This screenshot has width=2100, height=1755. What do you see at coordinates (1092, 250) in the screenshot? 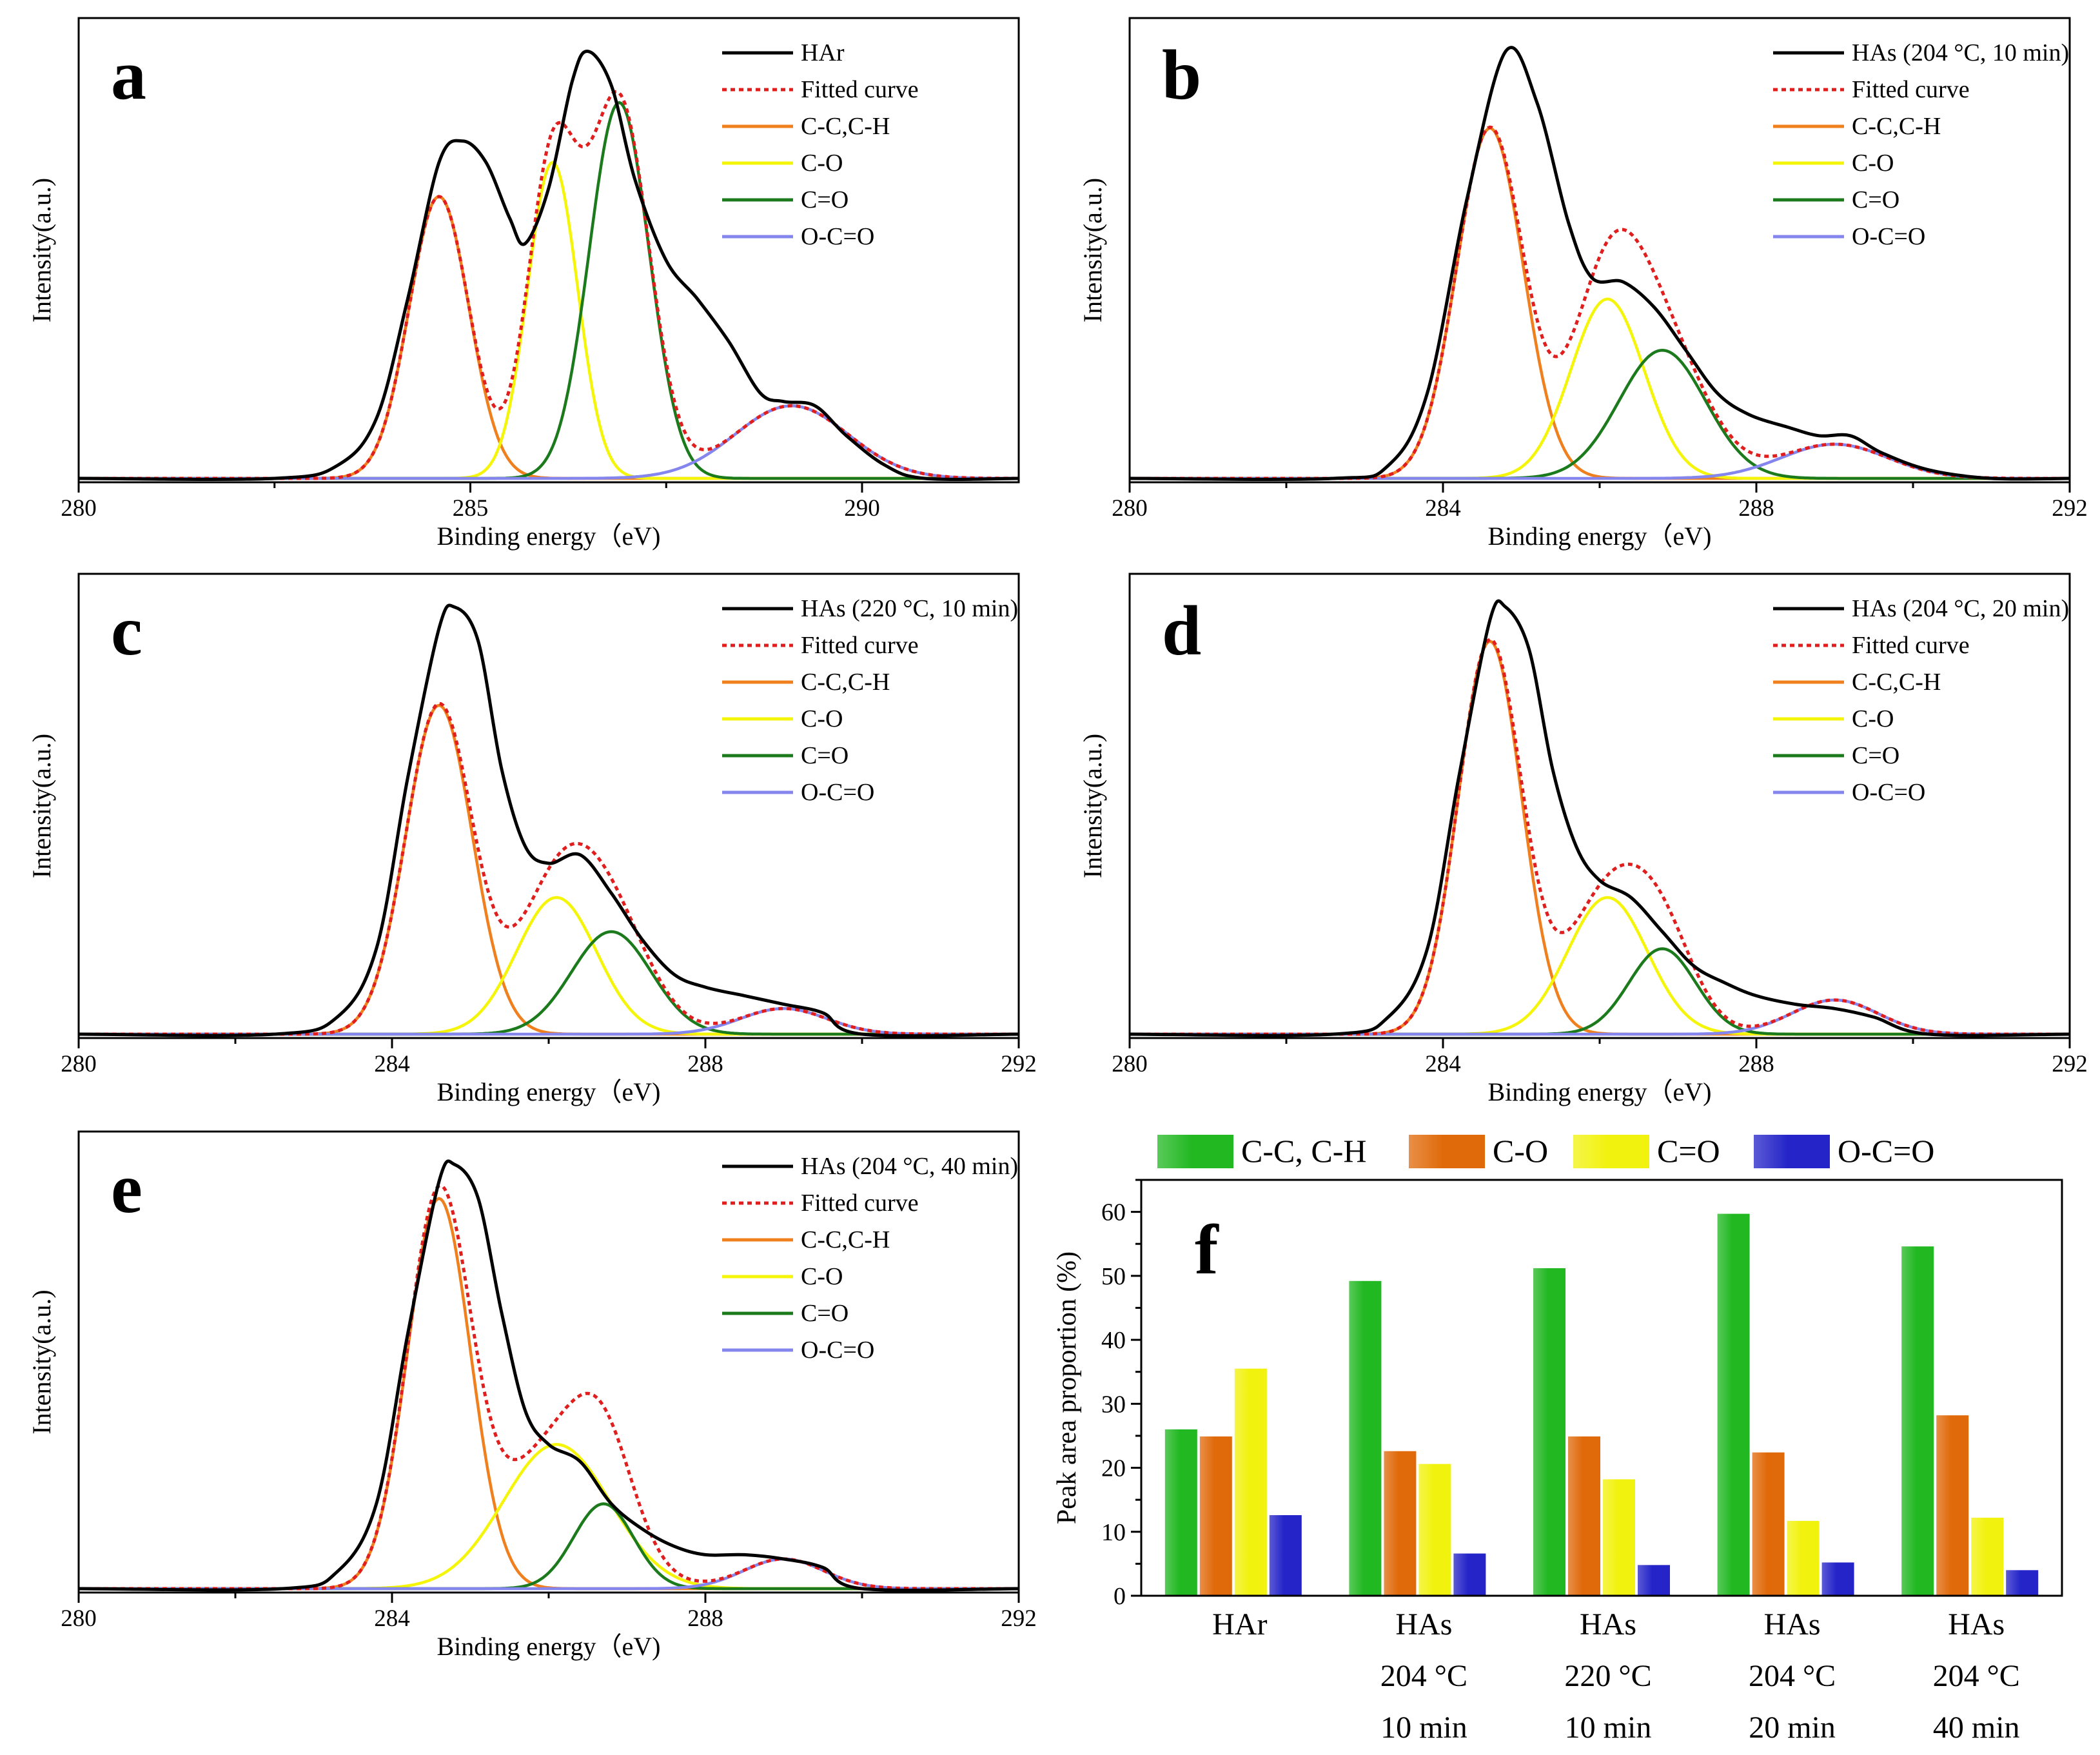
I see `y-axis-label-b: Intensity(a.u.)` at bounding box center [1092, 250].